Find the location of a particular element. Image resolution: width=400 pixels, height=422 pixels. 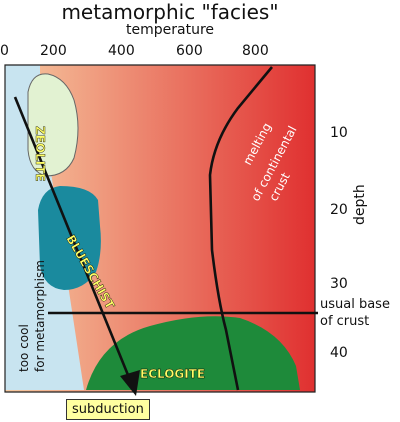

crust-base-label: usual base of crust is located at coordinates (355, 313).